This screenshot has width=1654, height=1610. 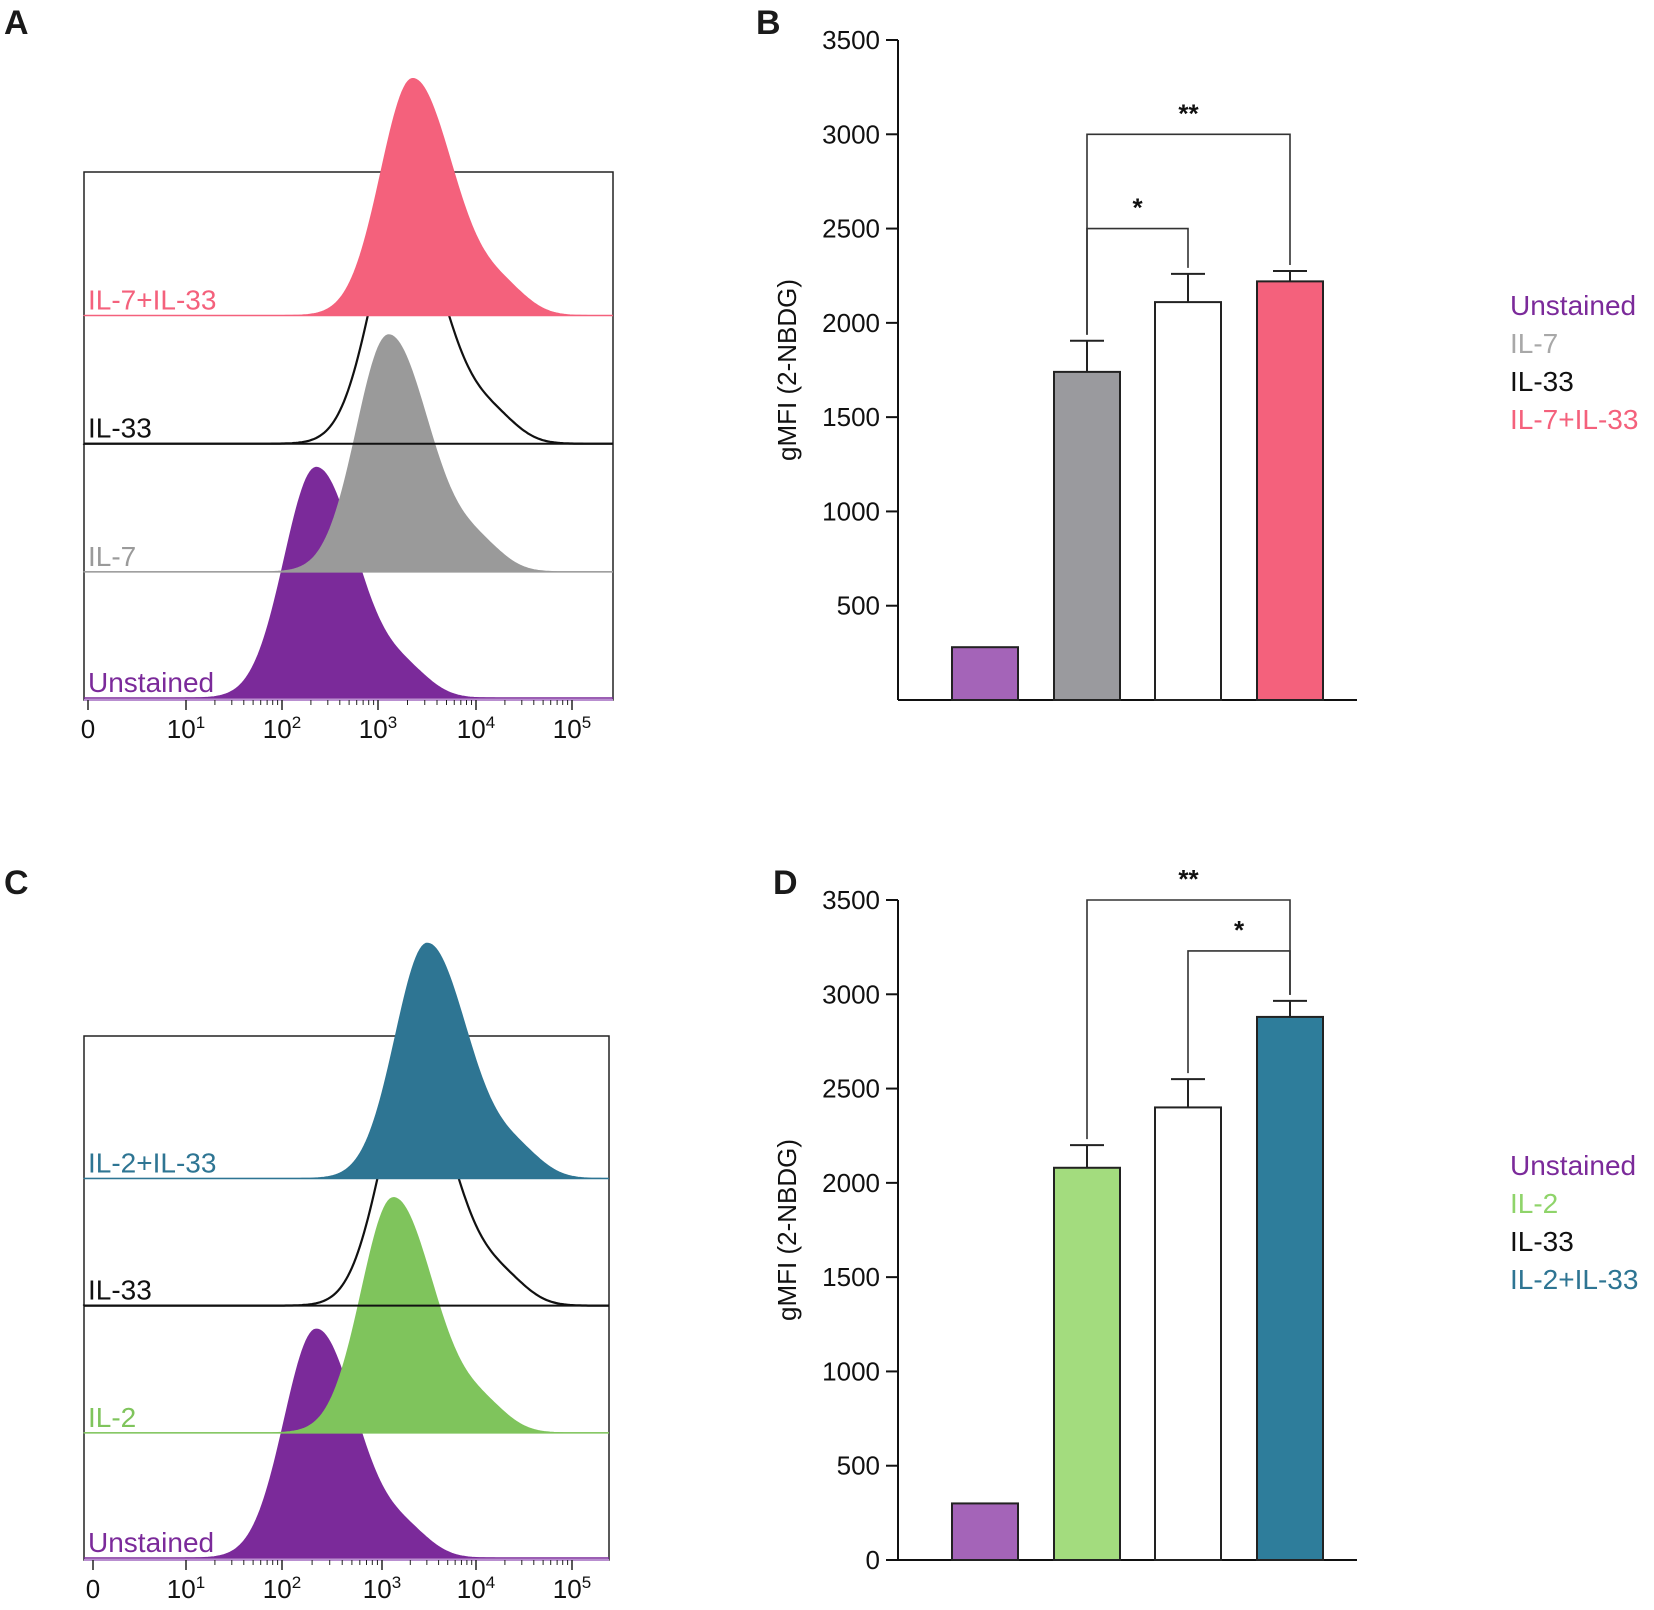 I want to click on panel-letter-c: C, so click(x=16, y=883).